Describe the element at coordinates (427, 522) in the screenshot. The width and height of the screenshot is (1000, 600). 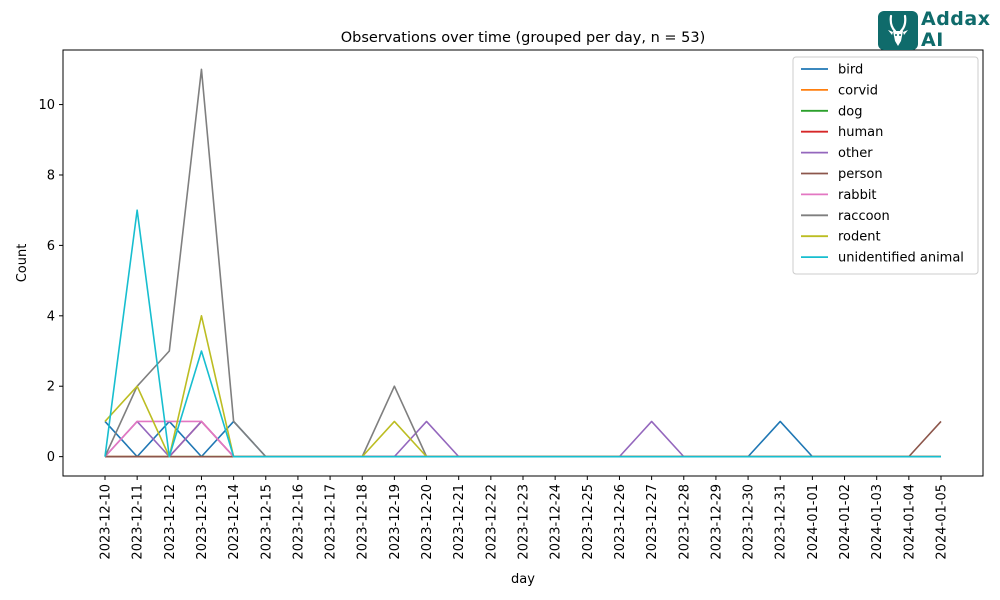
I see `x-tick-label: 2023-12-20` at that location.